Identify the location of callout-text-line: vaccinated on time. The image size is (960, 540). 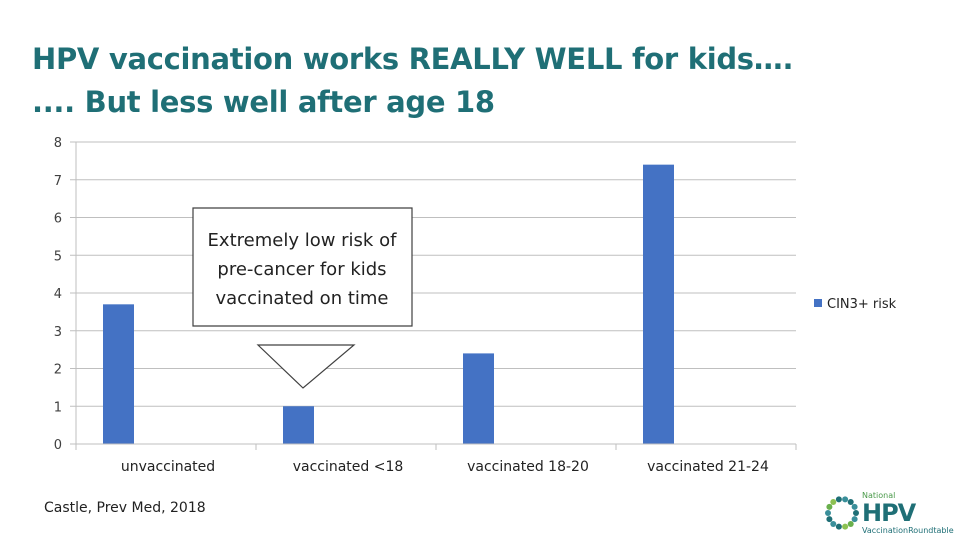
(301, 298).